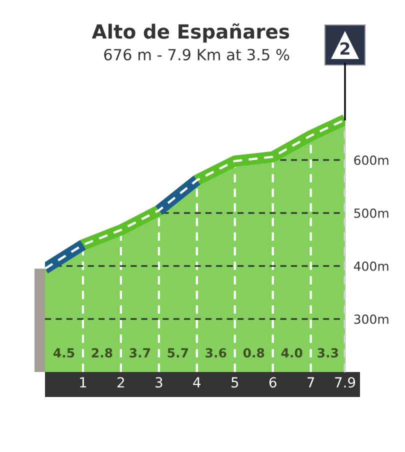  What do you see at coordinates (191, 33) in the screenshot?
I see `chart-title: Alto de Españares` at bounding box center [191, 33].